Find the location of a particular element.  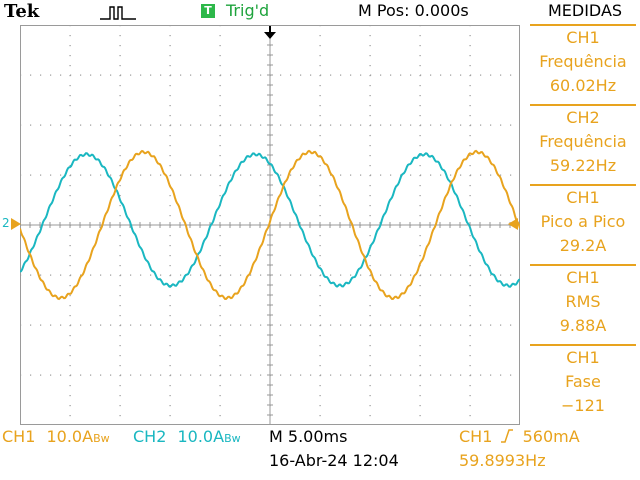

ch1-scale-readout: CH1 10.0ABw is located at coordinates (56, 436).